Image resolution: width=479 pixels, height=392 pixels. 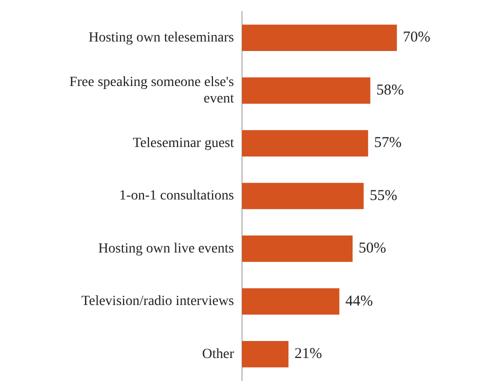 I want to click on y-tick-label: Television/radio interviews, so click(x=157, y=302).